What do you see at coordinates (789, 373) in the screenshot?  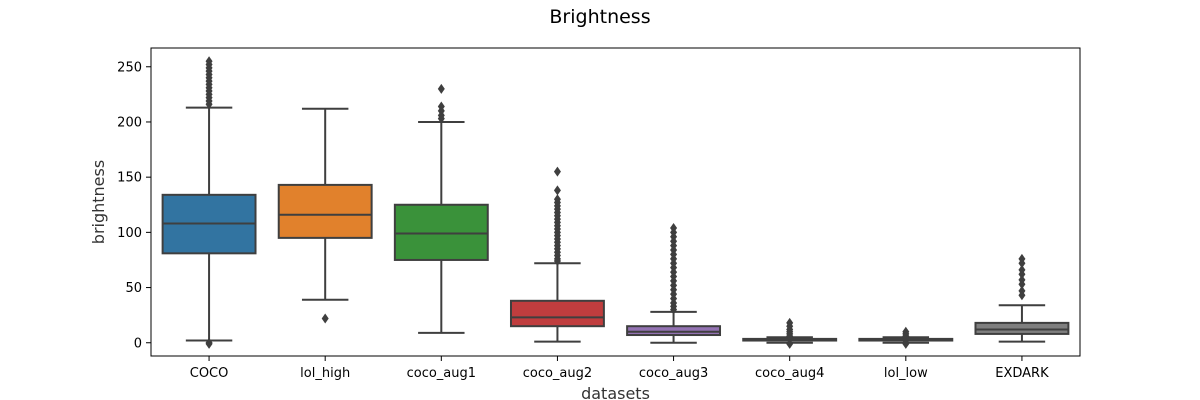 I see `x-tick-label: coco_aug4` at bounding box center [789, 373].